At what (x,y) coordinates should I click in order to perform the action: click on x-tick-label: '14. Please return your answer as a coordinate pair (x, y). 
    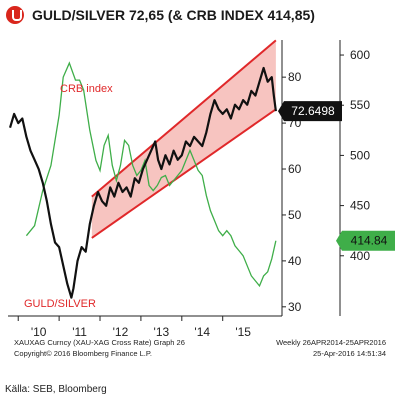
    Looking at the image, I should click on (202, 332).